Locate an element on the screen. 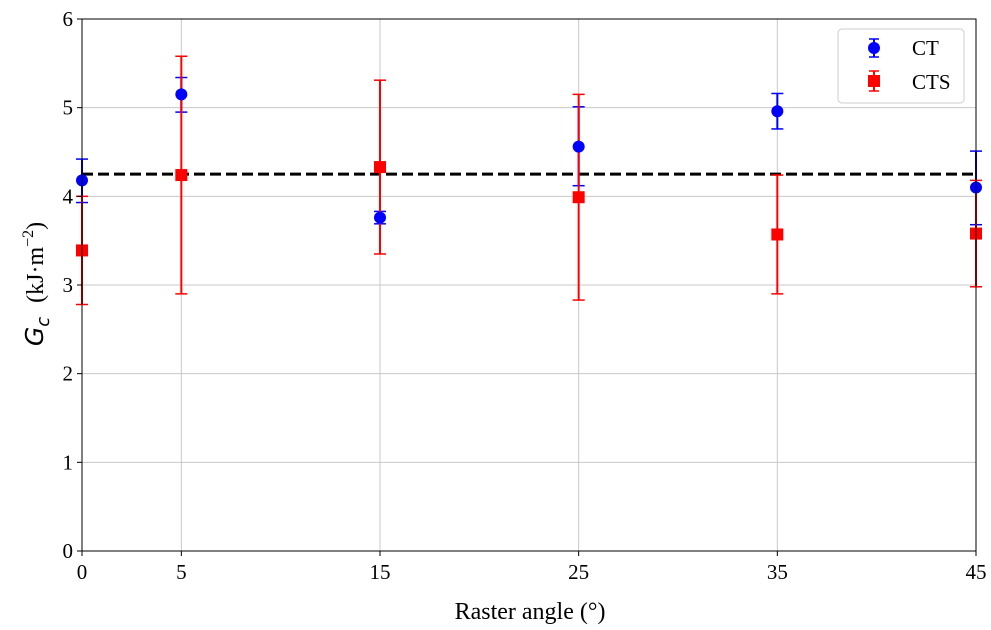  x-tick-label: 5 is located at coordinates (181, 572).